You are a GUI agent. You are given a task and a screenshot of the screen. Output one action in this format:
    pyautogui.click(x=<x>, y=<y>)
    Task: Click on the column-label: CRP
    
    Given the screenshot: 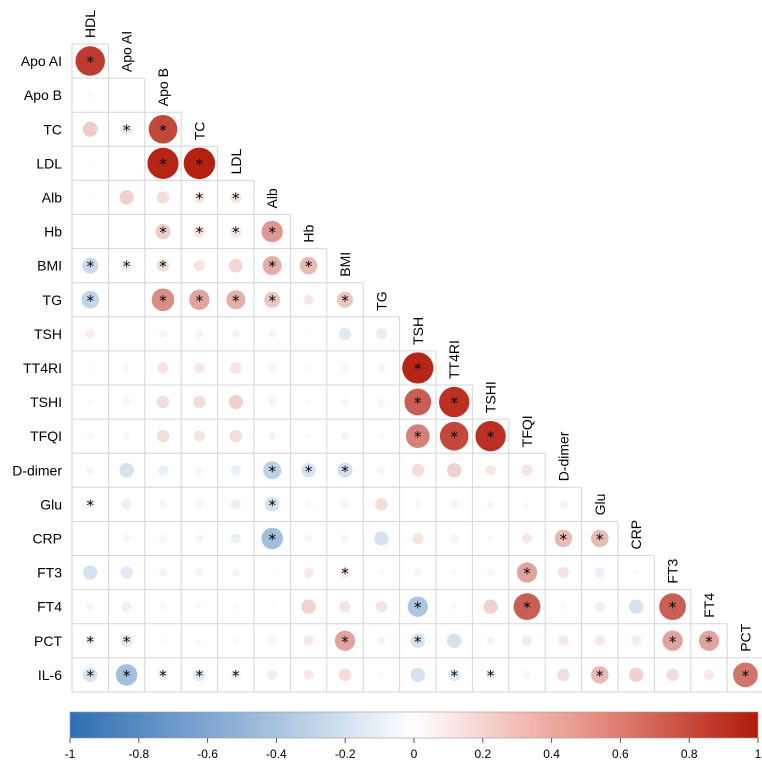 What is the action you would take?
    pyautogui.click(x=636, y=535)
    